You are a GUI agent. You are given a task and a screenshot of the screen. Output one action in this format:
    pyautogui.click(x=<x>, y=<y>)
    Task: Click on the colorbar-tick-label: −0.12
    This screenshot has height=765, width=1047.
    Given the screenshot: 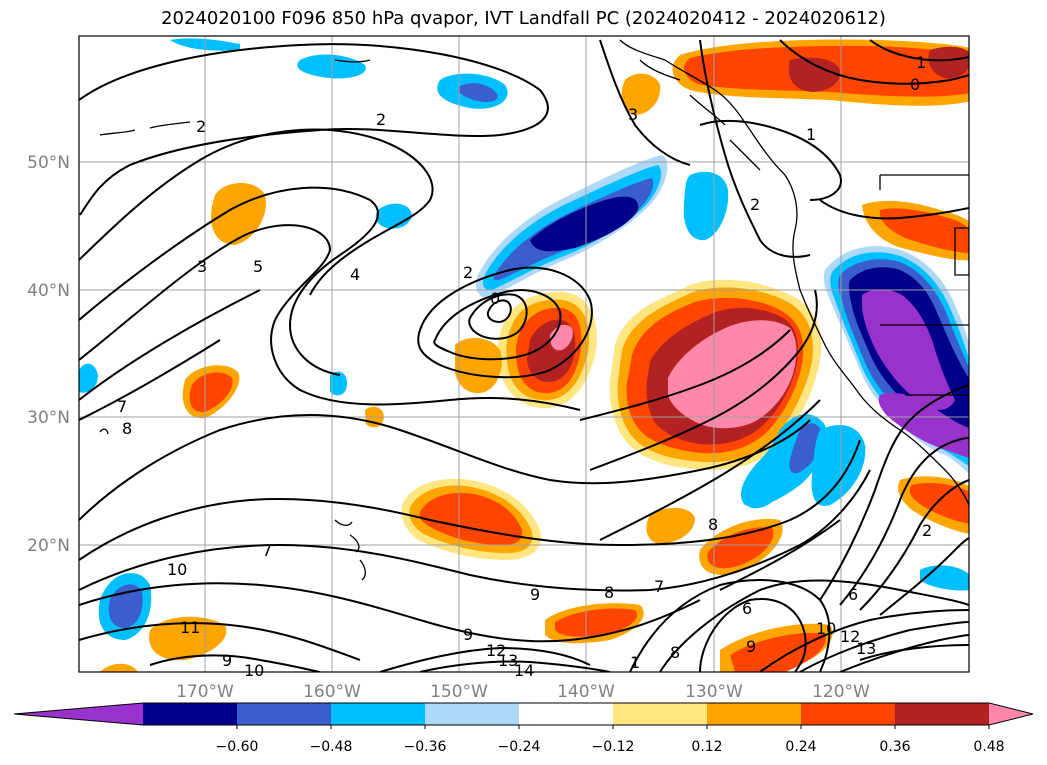 What is the action you would take?
    pyautogui.click(x=613, y=747)
    